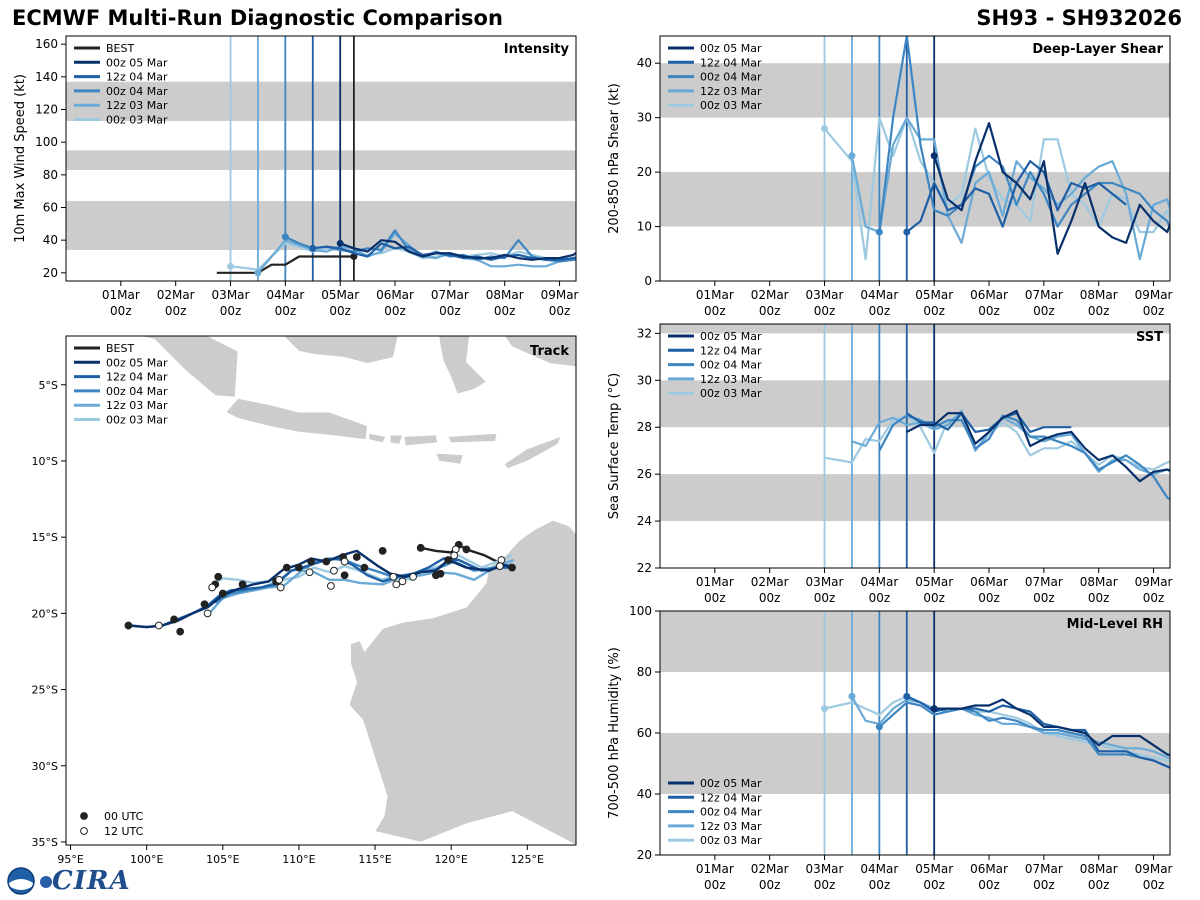  I want to click on track-xtick-label-95: 95°E, so click(70, 859).